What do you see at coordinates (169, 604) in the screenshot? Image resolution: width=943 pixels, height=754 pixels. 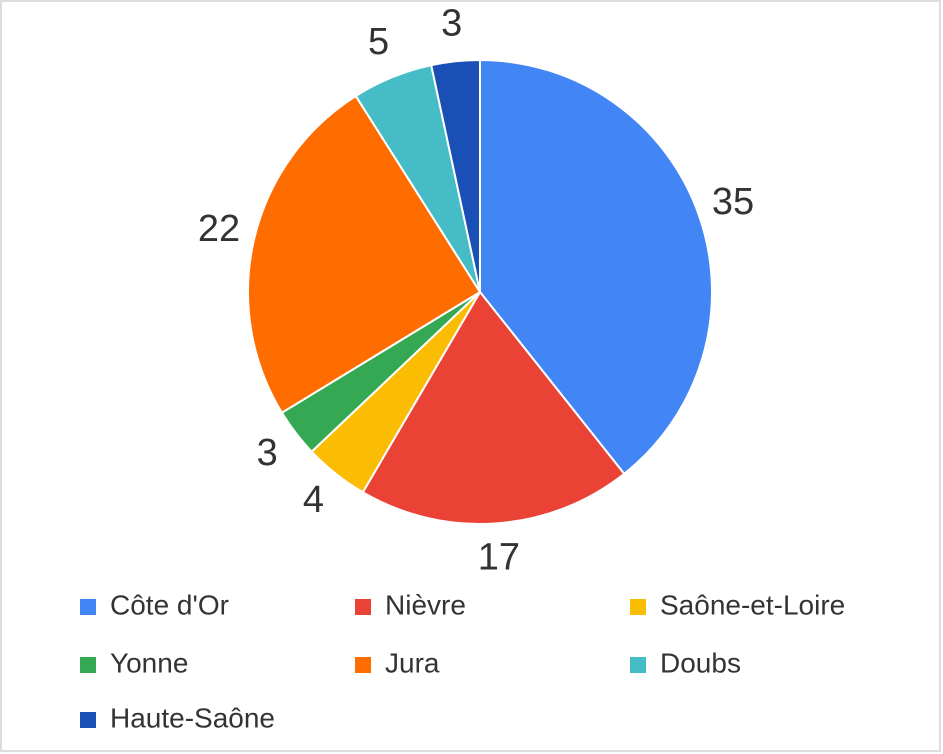 I see `legend-label: Côte d'Or` at bounding box center [169, 604].